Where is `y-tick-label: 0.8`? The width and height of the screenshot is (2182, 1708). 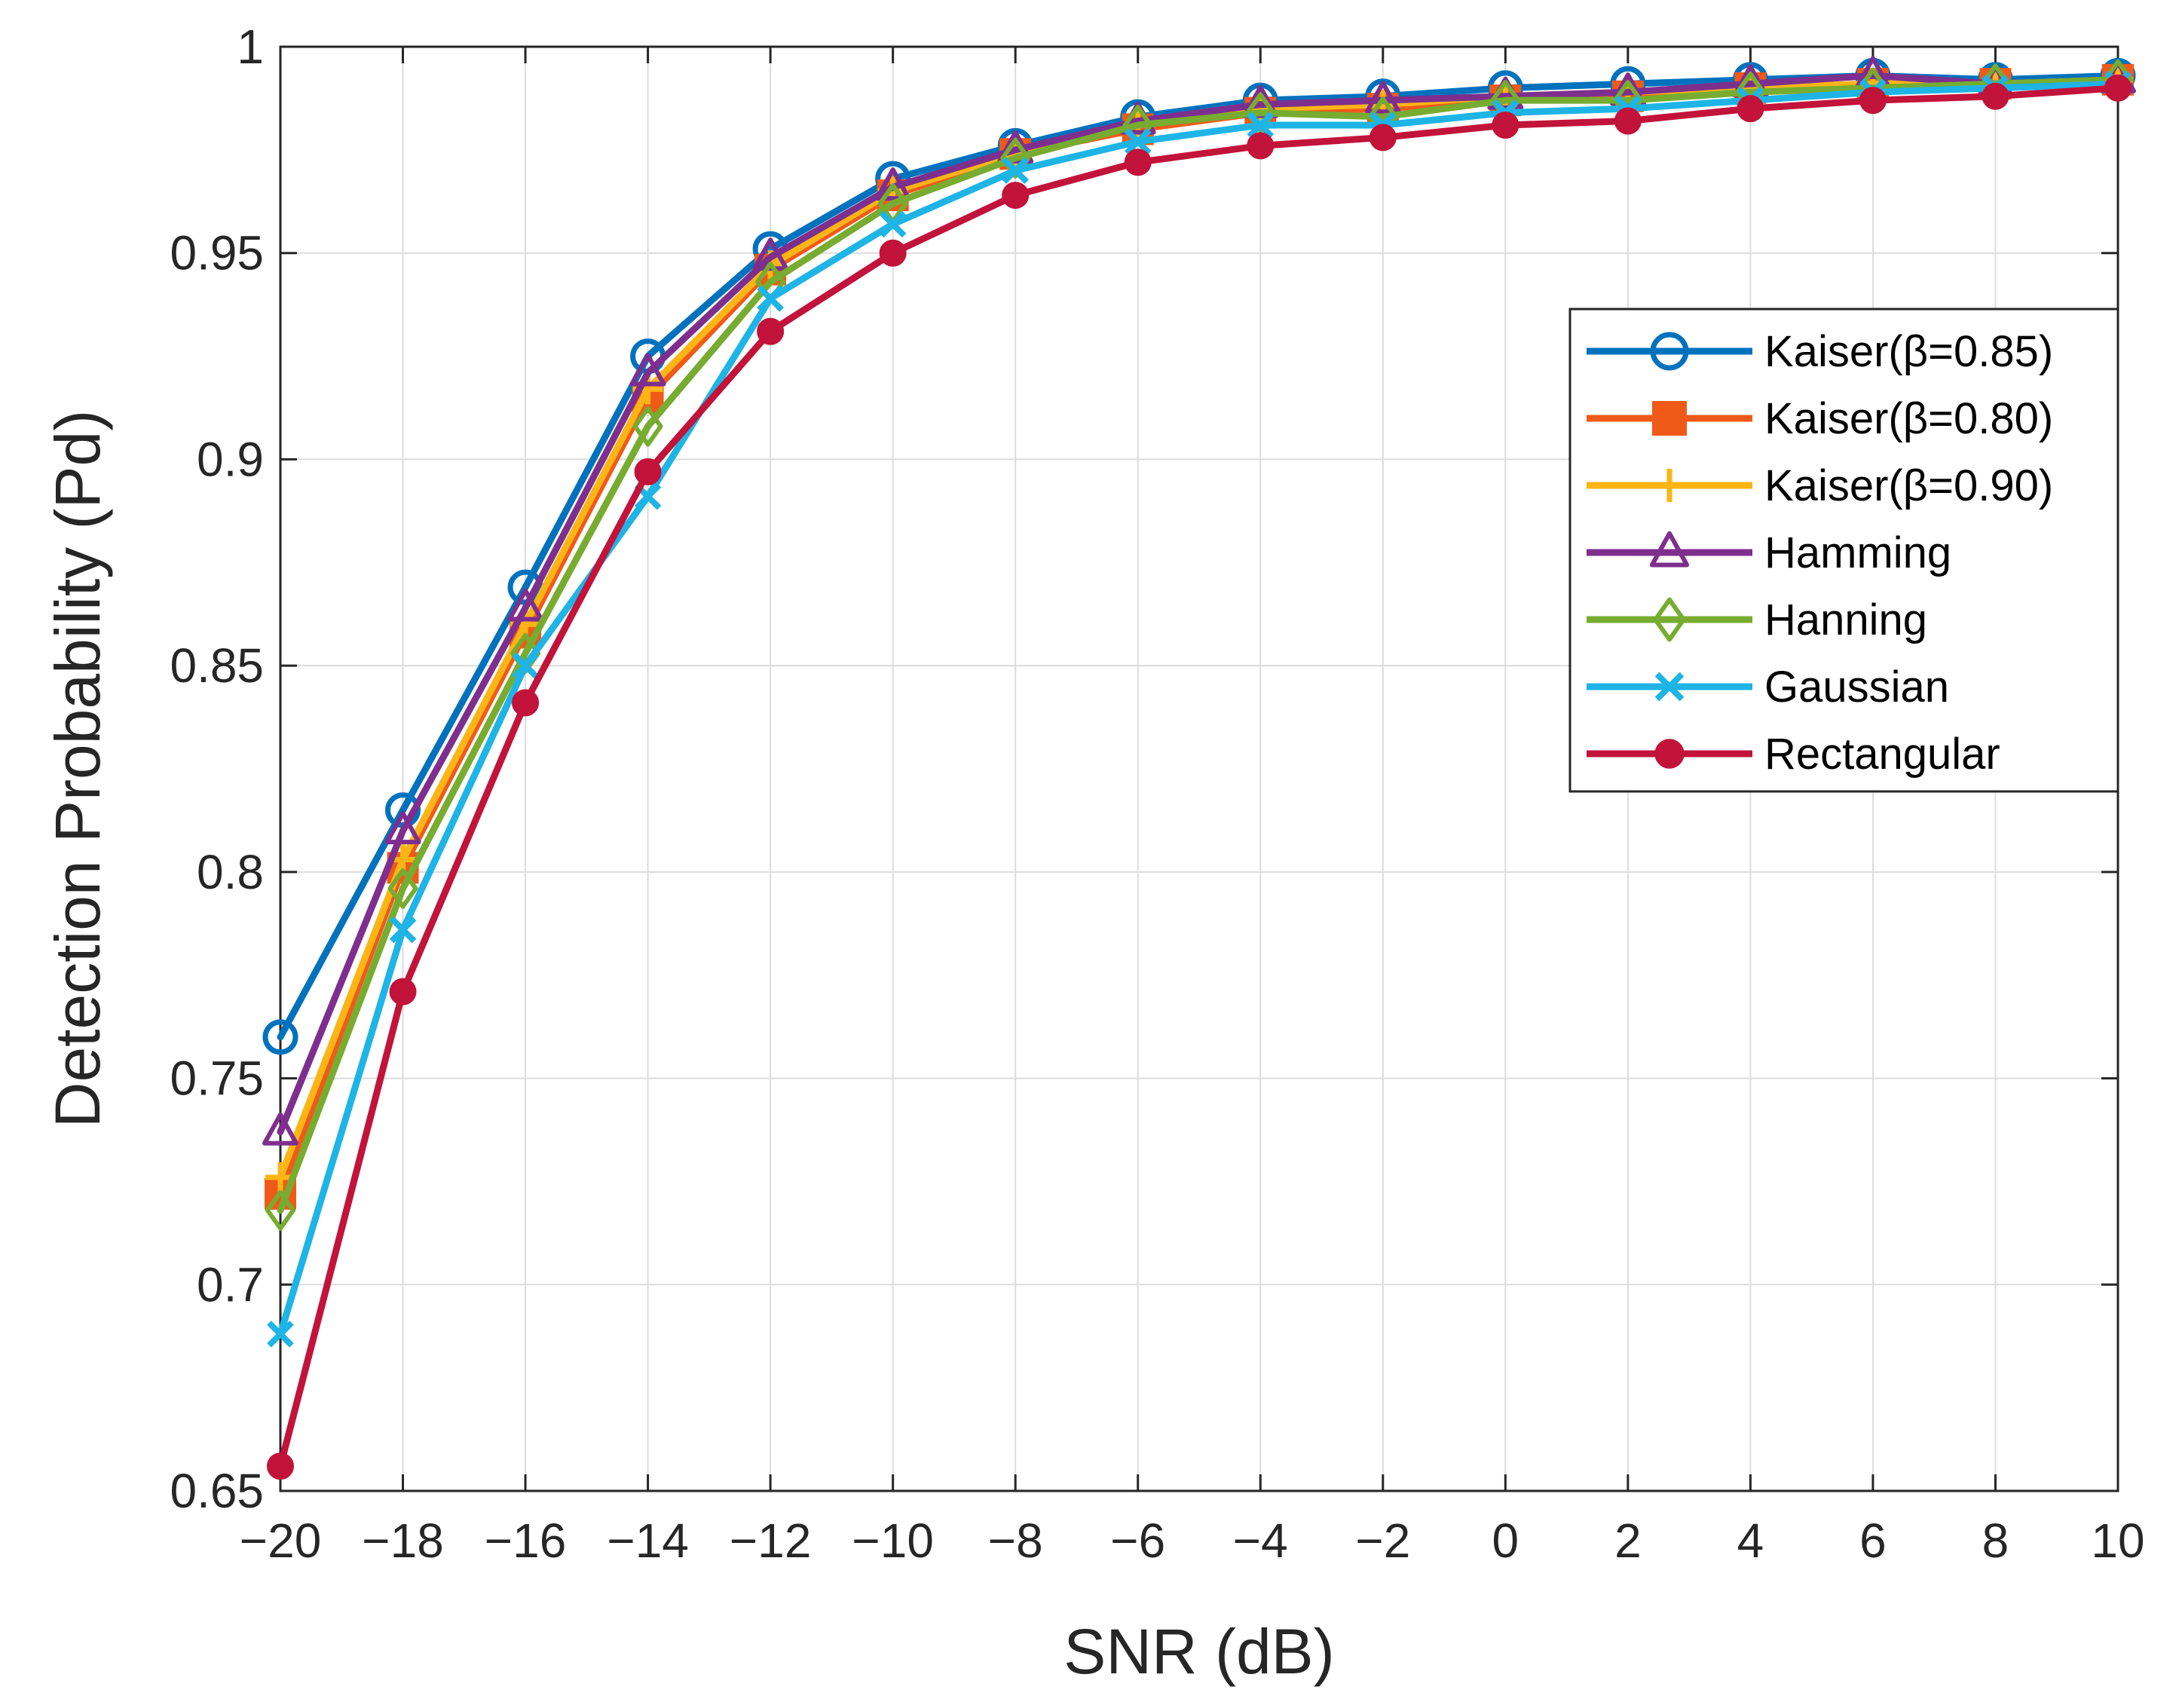
y-tick-label: 0.8 is located at coordinates (231, 872).